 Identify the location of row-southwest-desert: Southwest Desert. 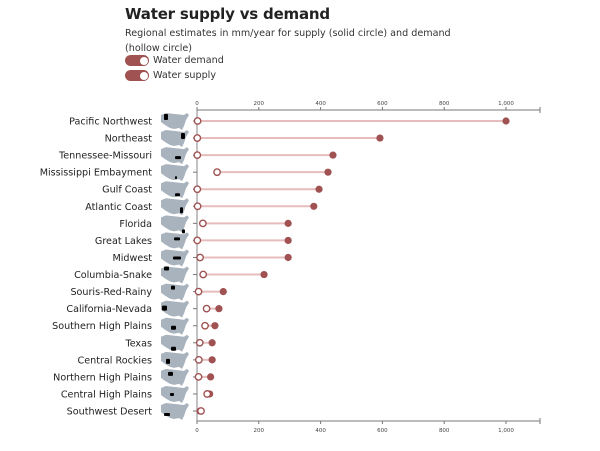
(136, 412).